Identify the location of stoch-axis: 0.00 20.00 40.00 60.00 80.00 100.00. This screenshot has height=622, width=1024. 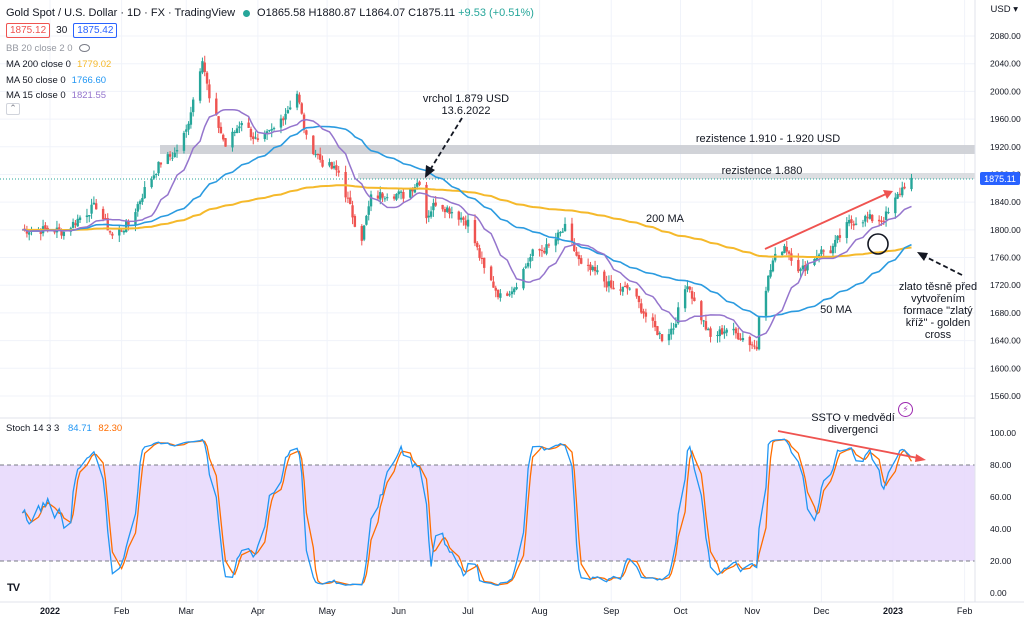
(1003, 513).